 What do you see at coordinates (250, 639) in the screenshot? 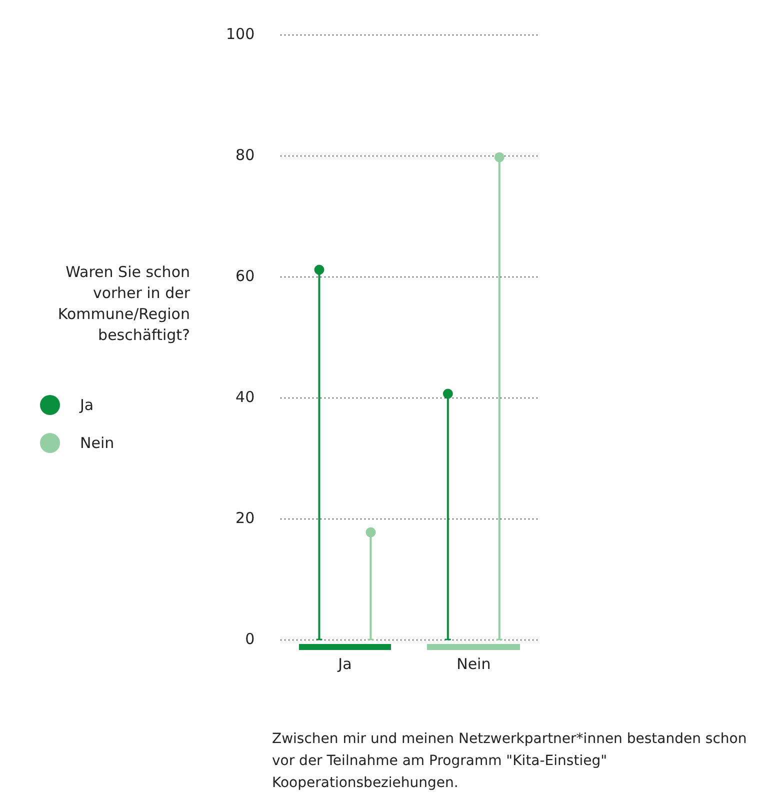
I see `y-tick-label: 0` at bounding box center [250, 639].